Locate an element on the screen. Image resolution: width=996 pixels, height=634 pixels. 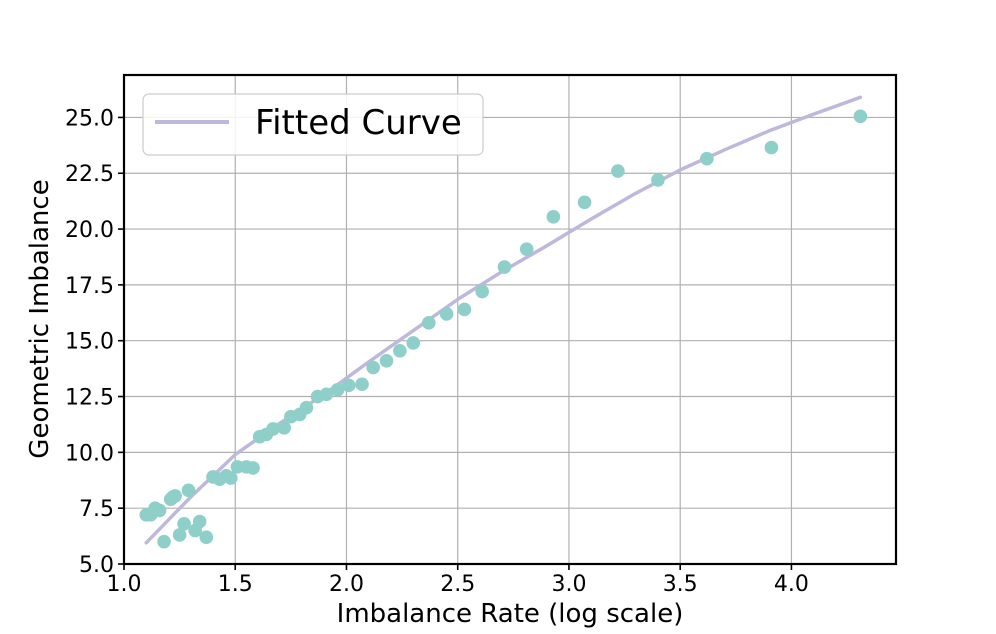
x-axis-label: Imbalance Rate (log scale) is located at coordinates (510, 614).